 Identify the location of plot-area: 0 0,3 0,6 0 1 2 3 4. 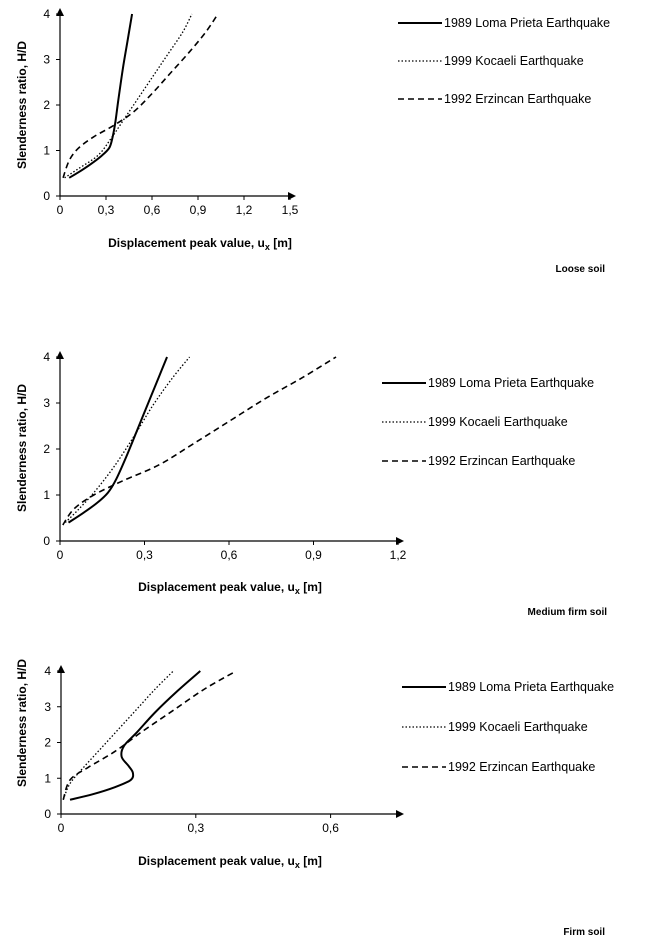
(224, 749).